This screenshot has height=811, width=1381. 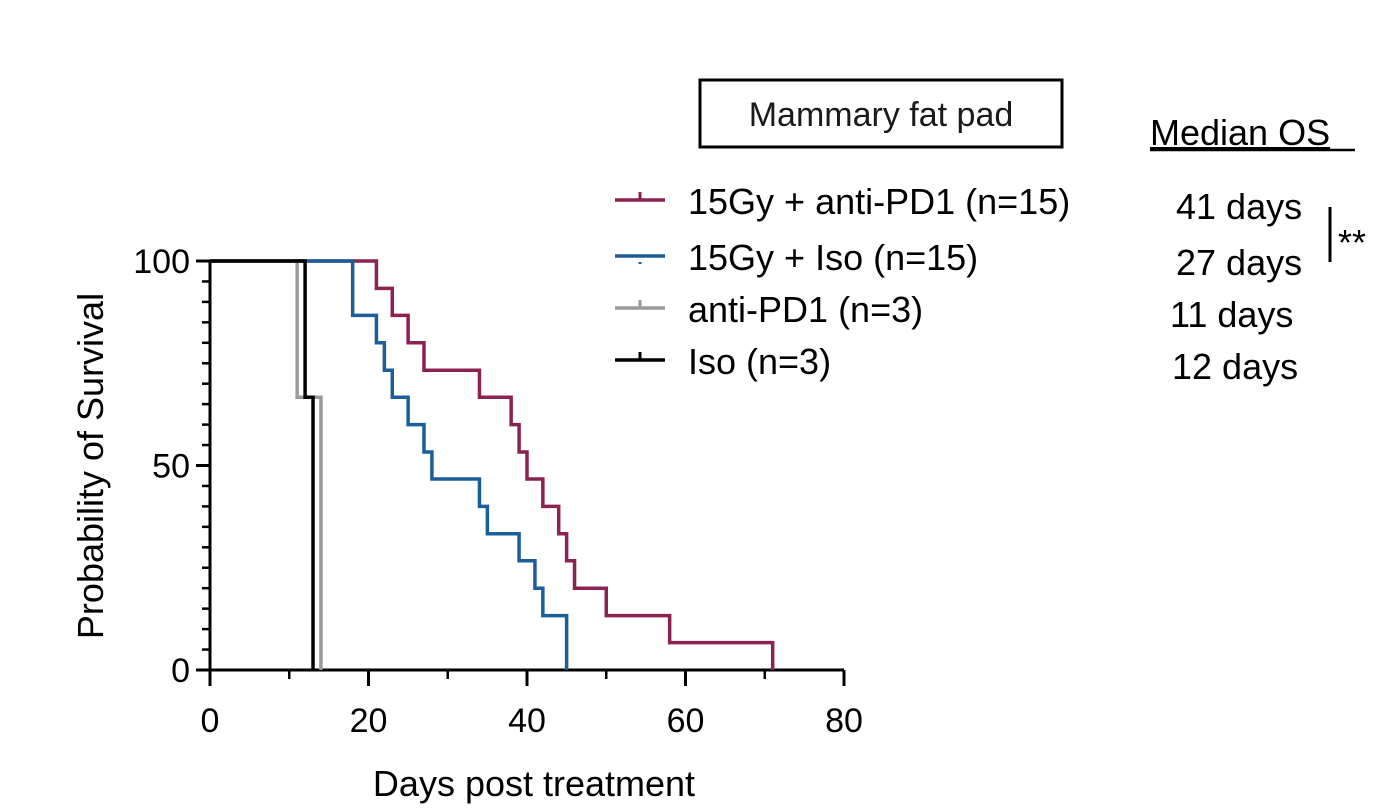 I want to click on title-box, so click(x=881, y=113).